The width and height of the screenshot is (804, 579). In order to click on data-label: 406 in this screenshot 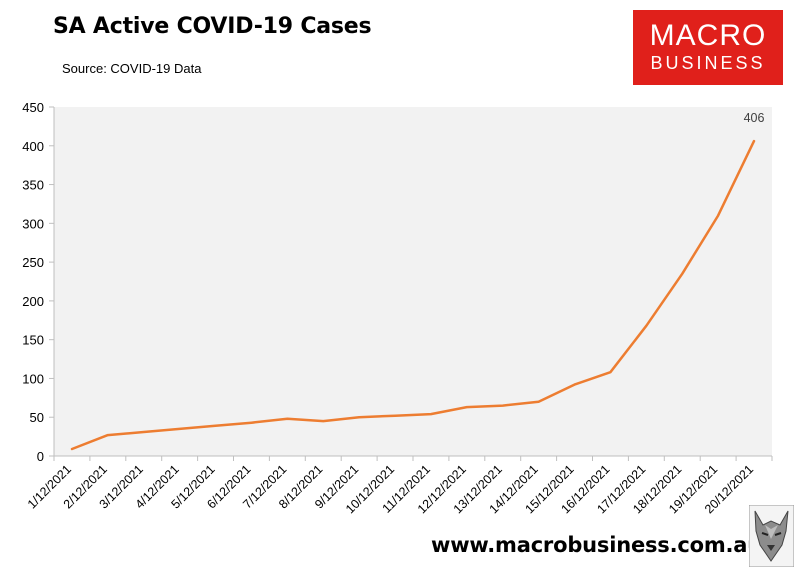, I will do `click(754, 118)`.